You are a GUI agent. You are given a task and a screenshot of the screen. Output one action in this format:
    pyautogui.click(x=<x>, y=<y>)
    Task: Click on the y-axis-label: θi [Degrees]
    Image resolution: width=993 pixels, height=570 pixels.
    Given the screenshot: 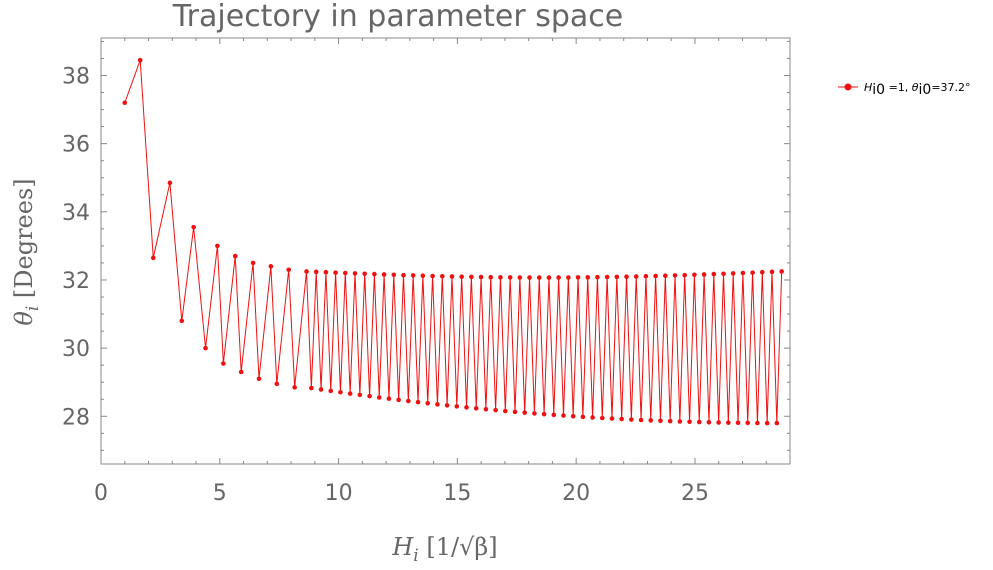 What is the action you would take?
    pyautogui.click(x=26, y=251)
    